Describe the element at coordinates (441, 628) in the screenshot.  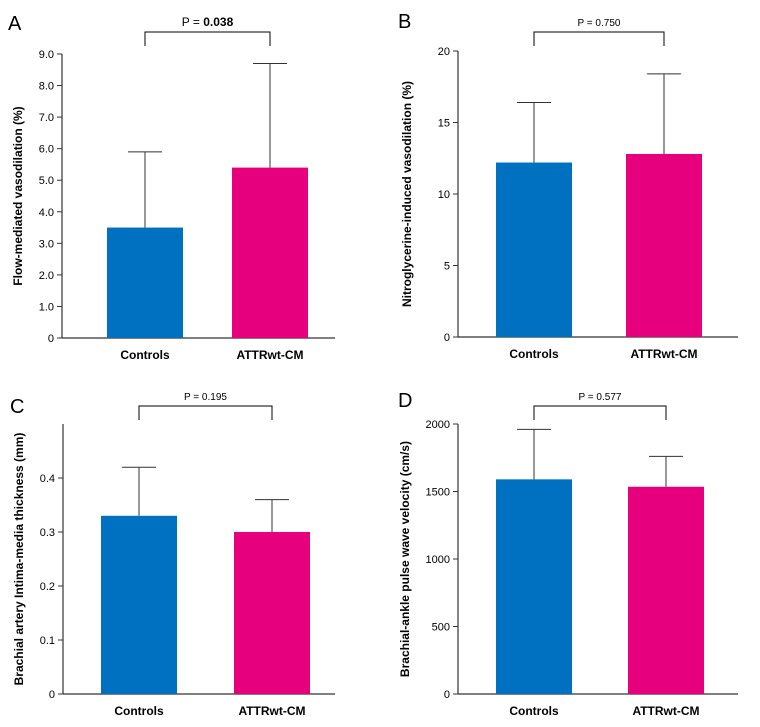
I see `panel-d-y-tick-label: 500` at that location.